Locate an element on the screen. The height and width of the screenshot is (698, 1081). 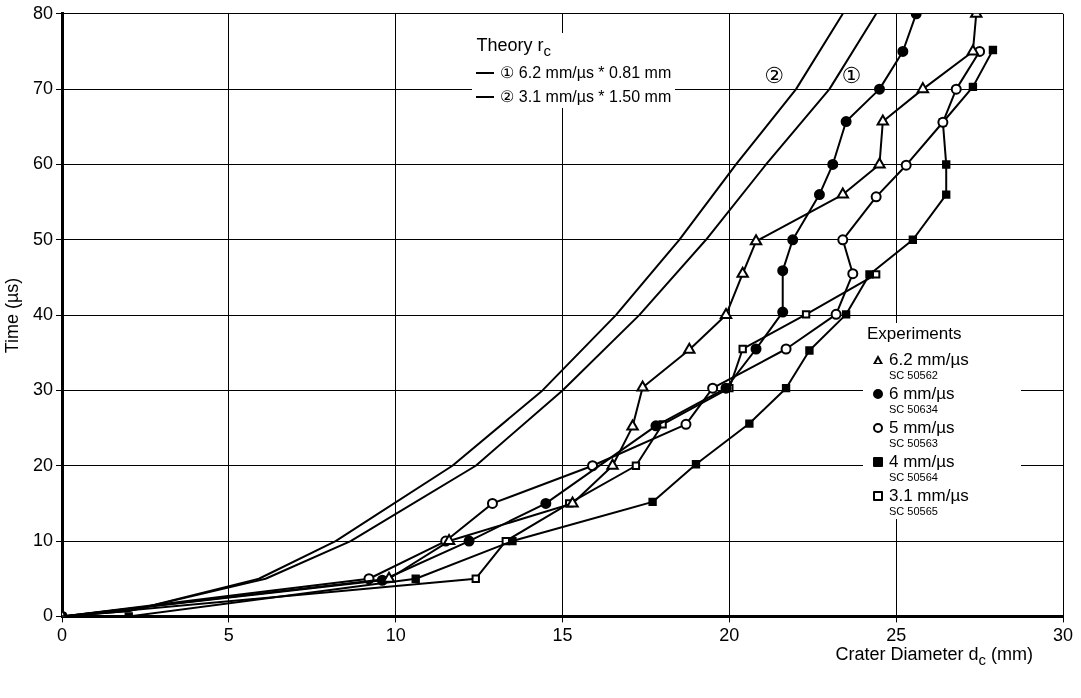
y-tick-label: 30 is located at coordinates (43, 389).